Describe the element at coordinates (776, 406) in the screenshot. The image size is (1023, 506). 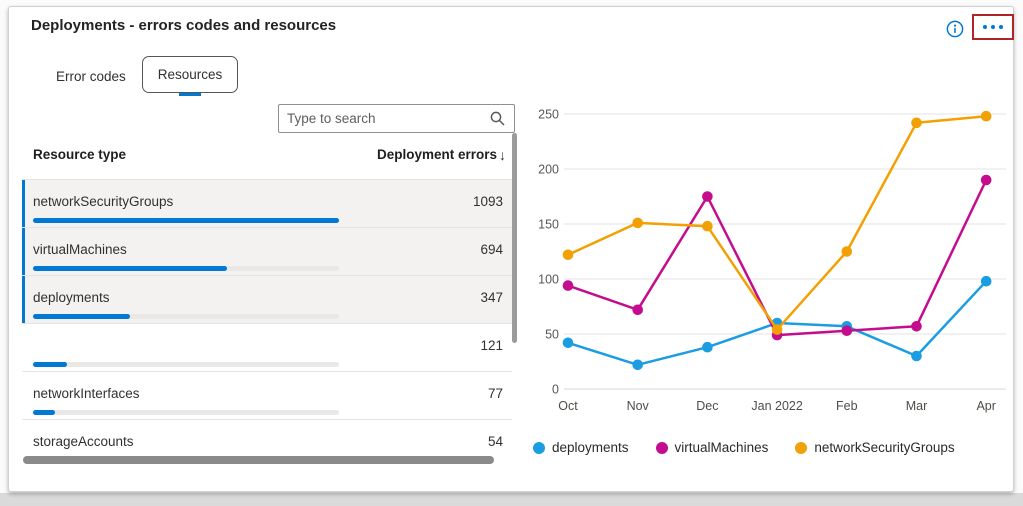
I see `x-tick-label: Jan 2022` at that location.